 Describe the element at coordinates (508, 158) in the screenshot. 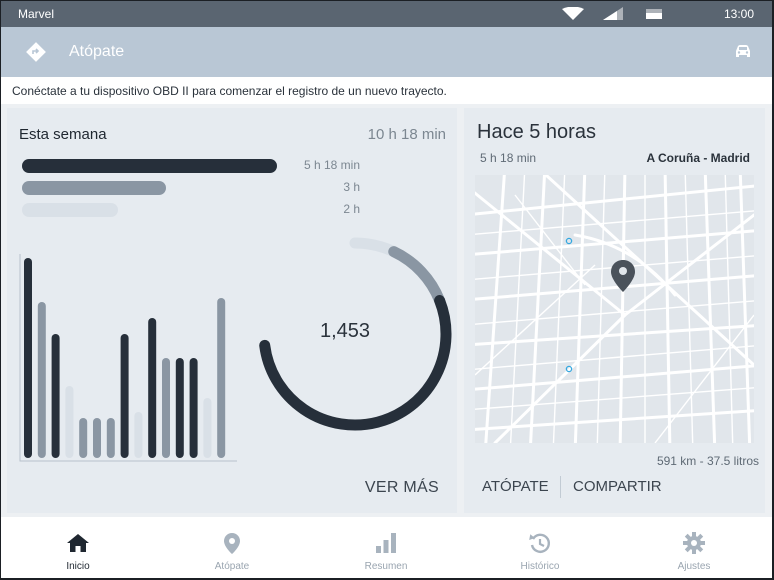

I see `trip-duration: 5 h 18 min` at that location.